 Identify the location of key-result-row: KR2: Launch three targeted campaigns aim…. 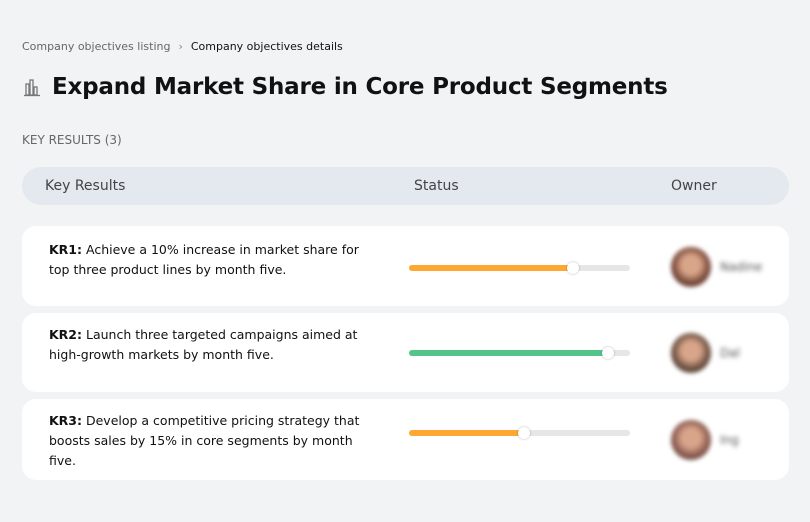
(405, 352).